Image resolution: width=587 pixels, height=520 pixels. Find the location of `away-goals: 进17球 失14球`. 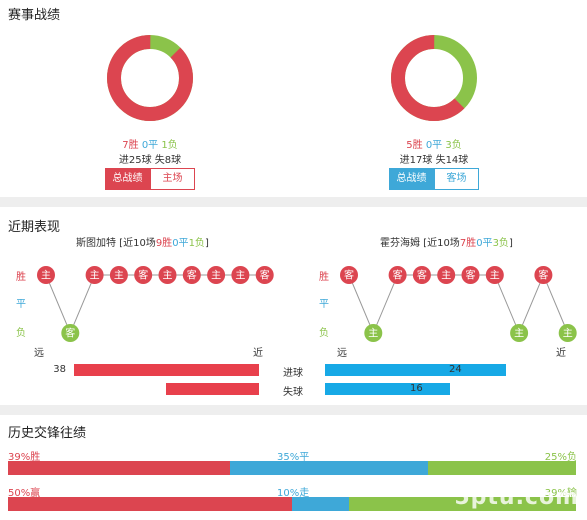

away-goals: 进17球 失14球 is located at coordinates (434, 160).